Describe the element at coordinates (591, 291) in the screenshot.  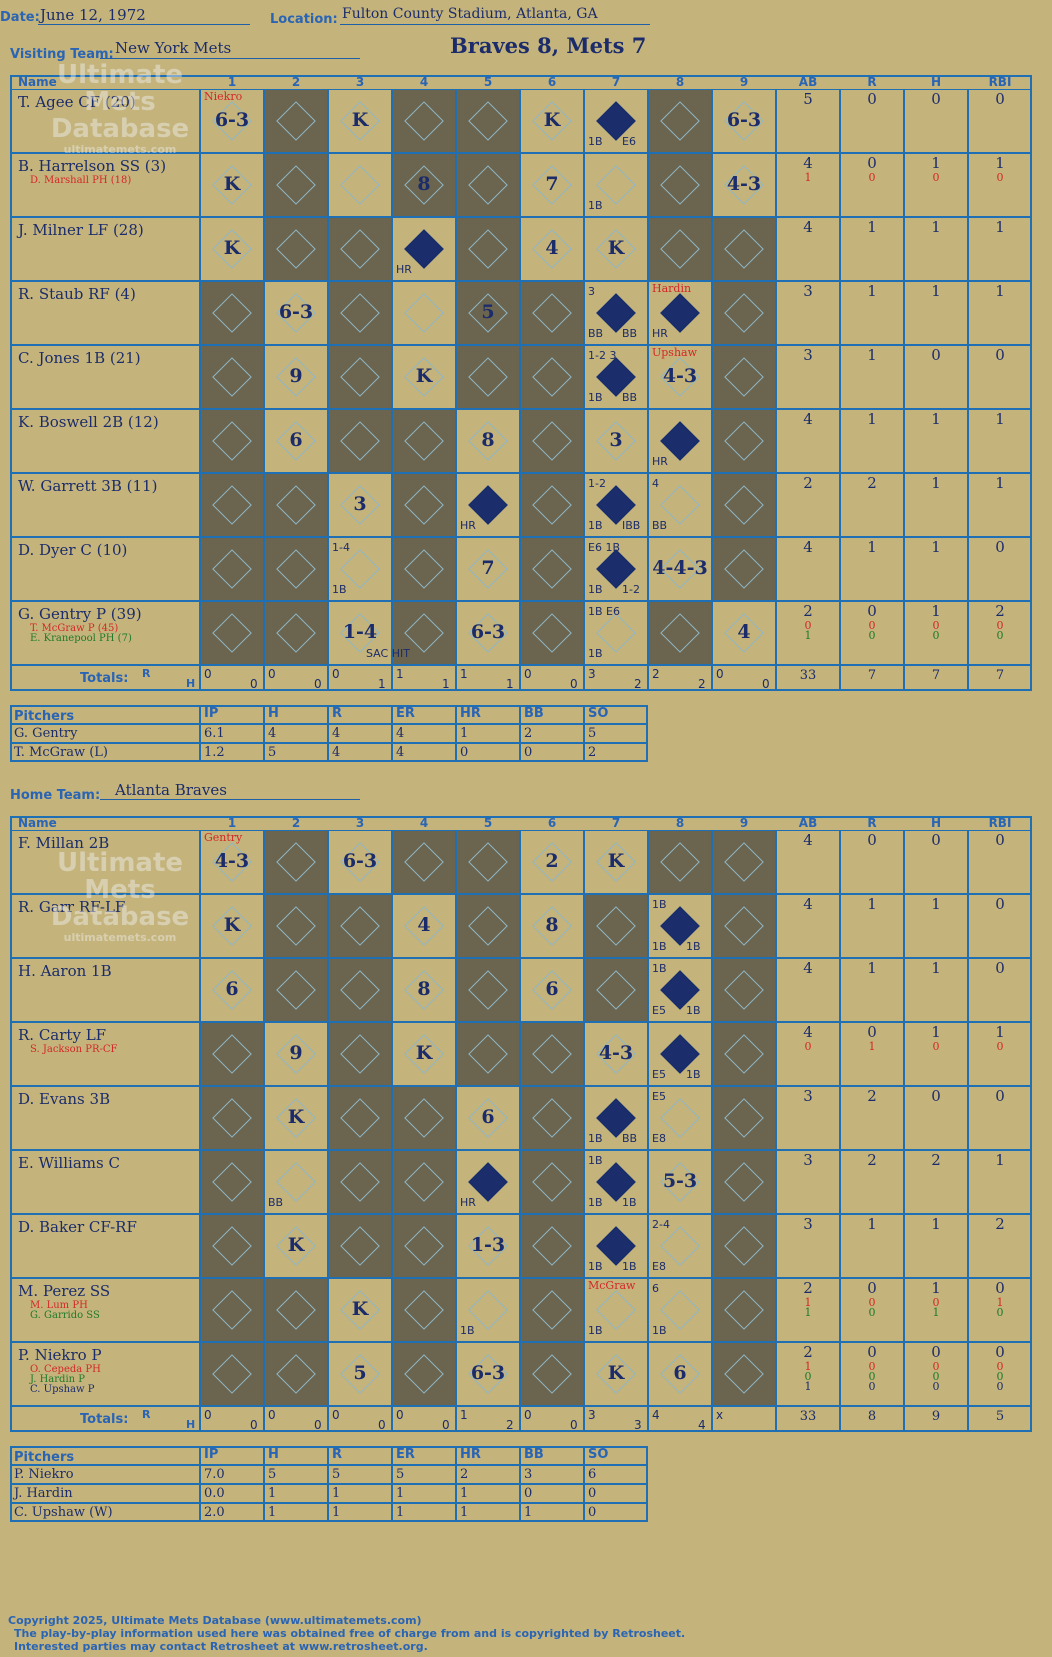
I see `play-notation-3: 3` at that location.